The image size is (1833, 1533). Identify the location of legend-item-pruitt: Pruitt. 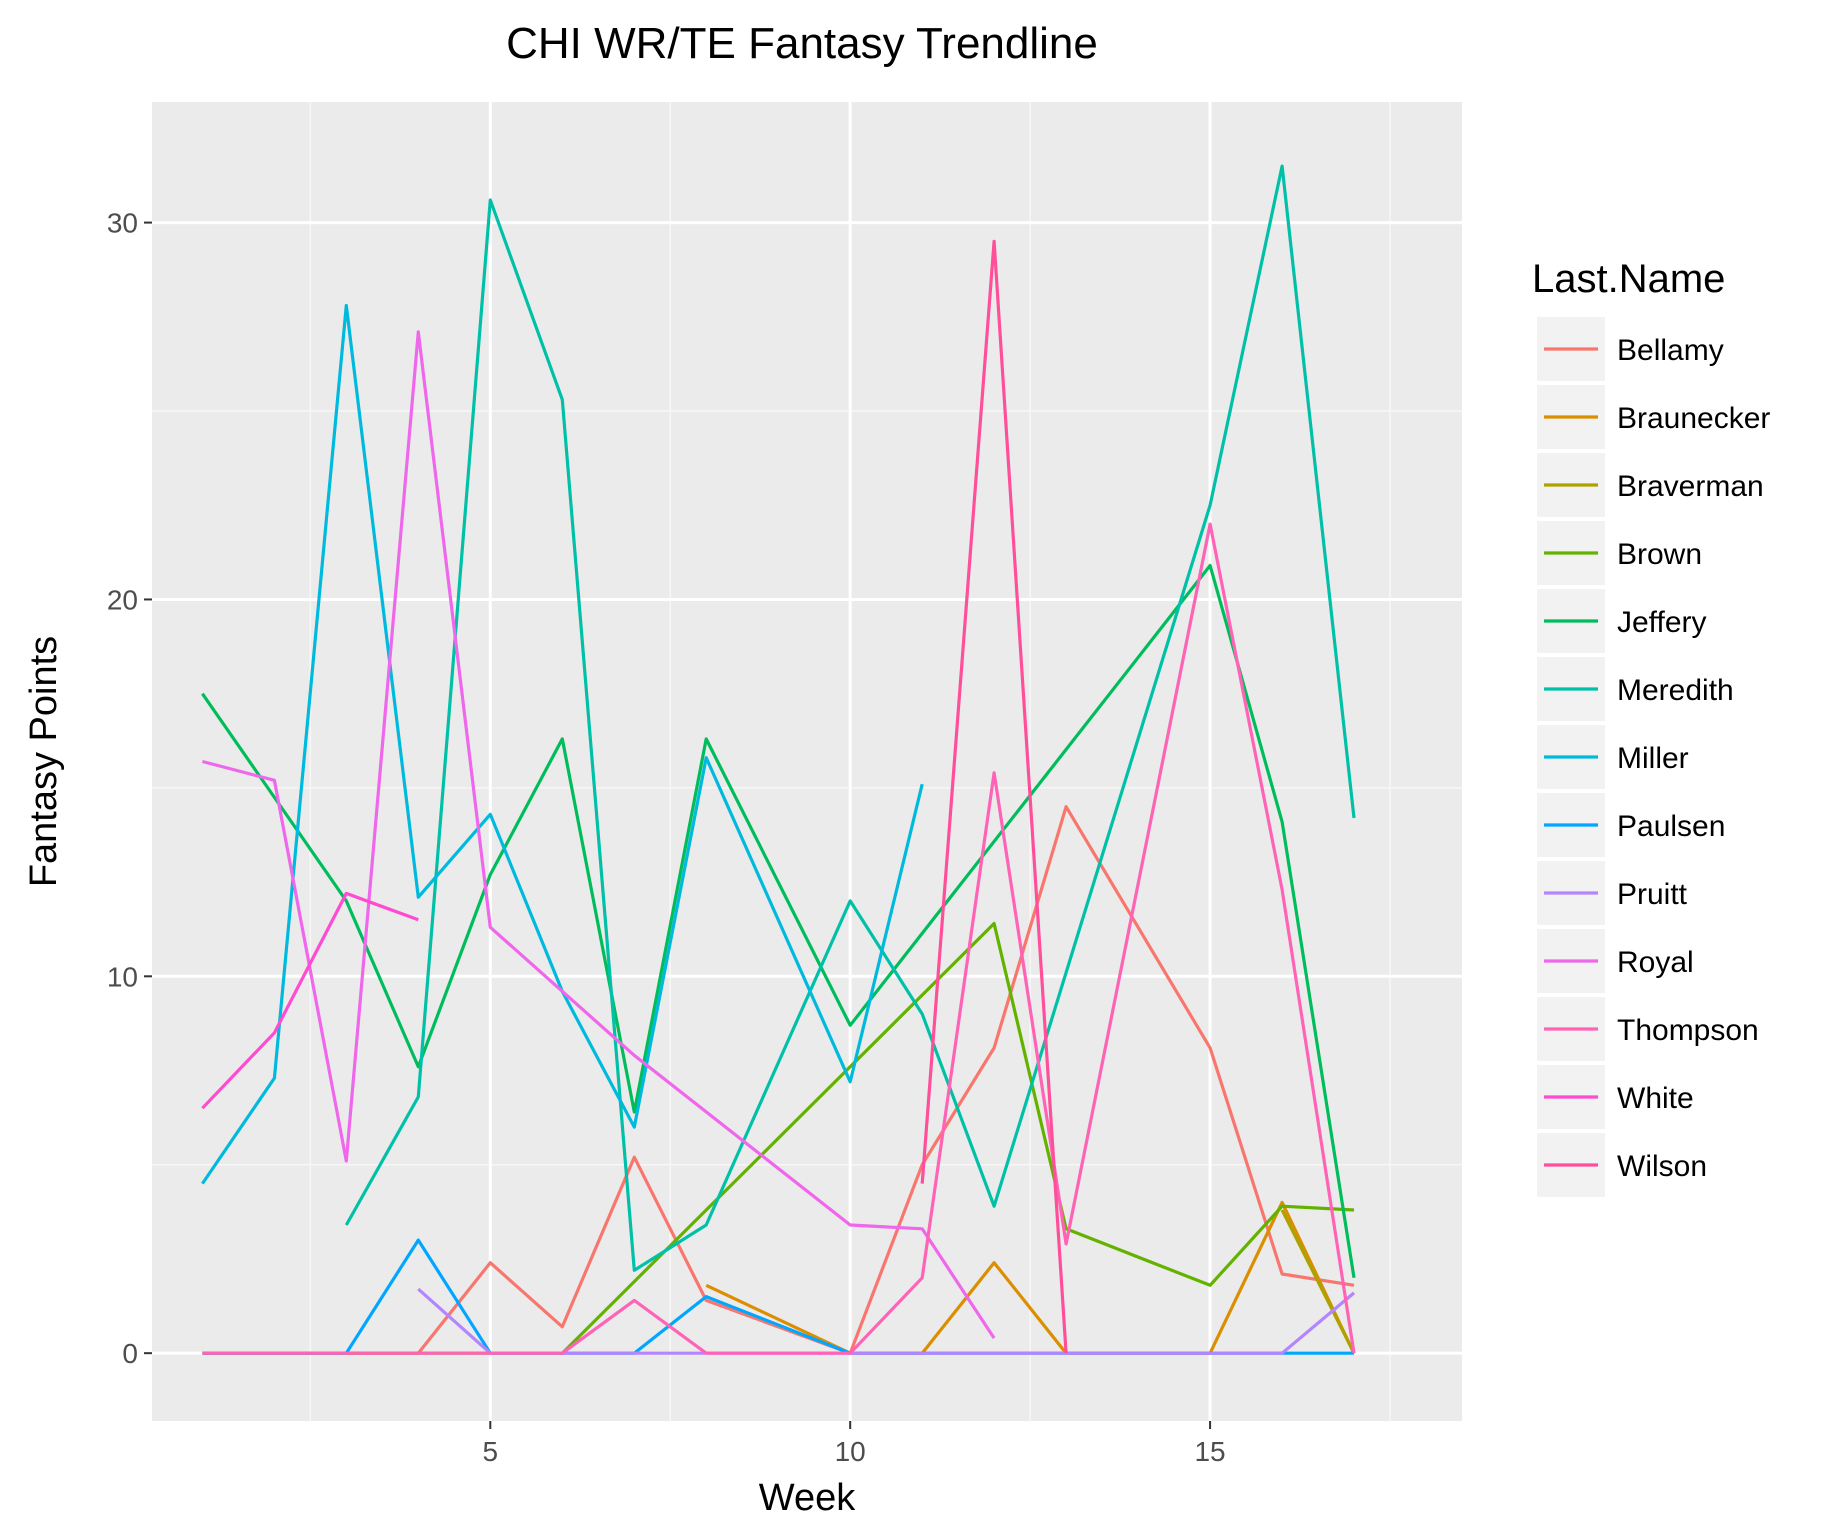
(1612, 893).